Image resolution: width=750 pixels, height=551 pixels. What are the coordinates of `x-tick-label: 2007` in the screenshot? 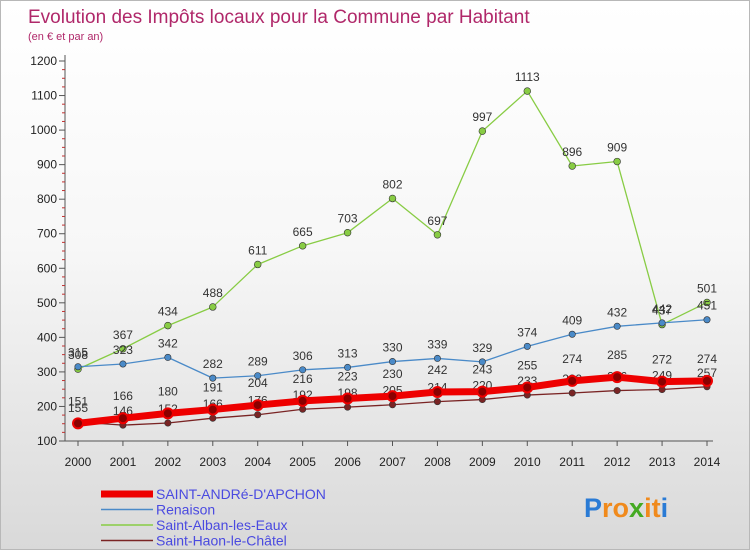 It's located at (392, 462).